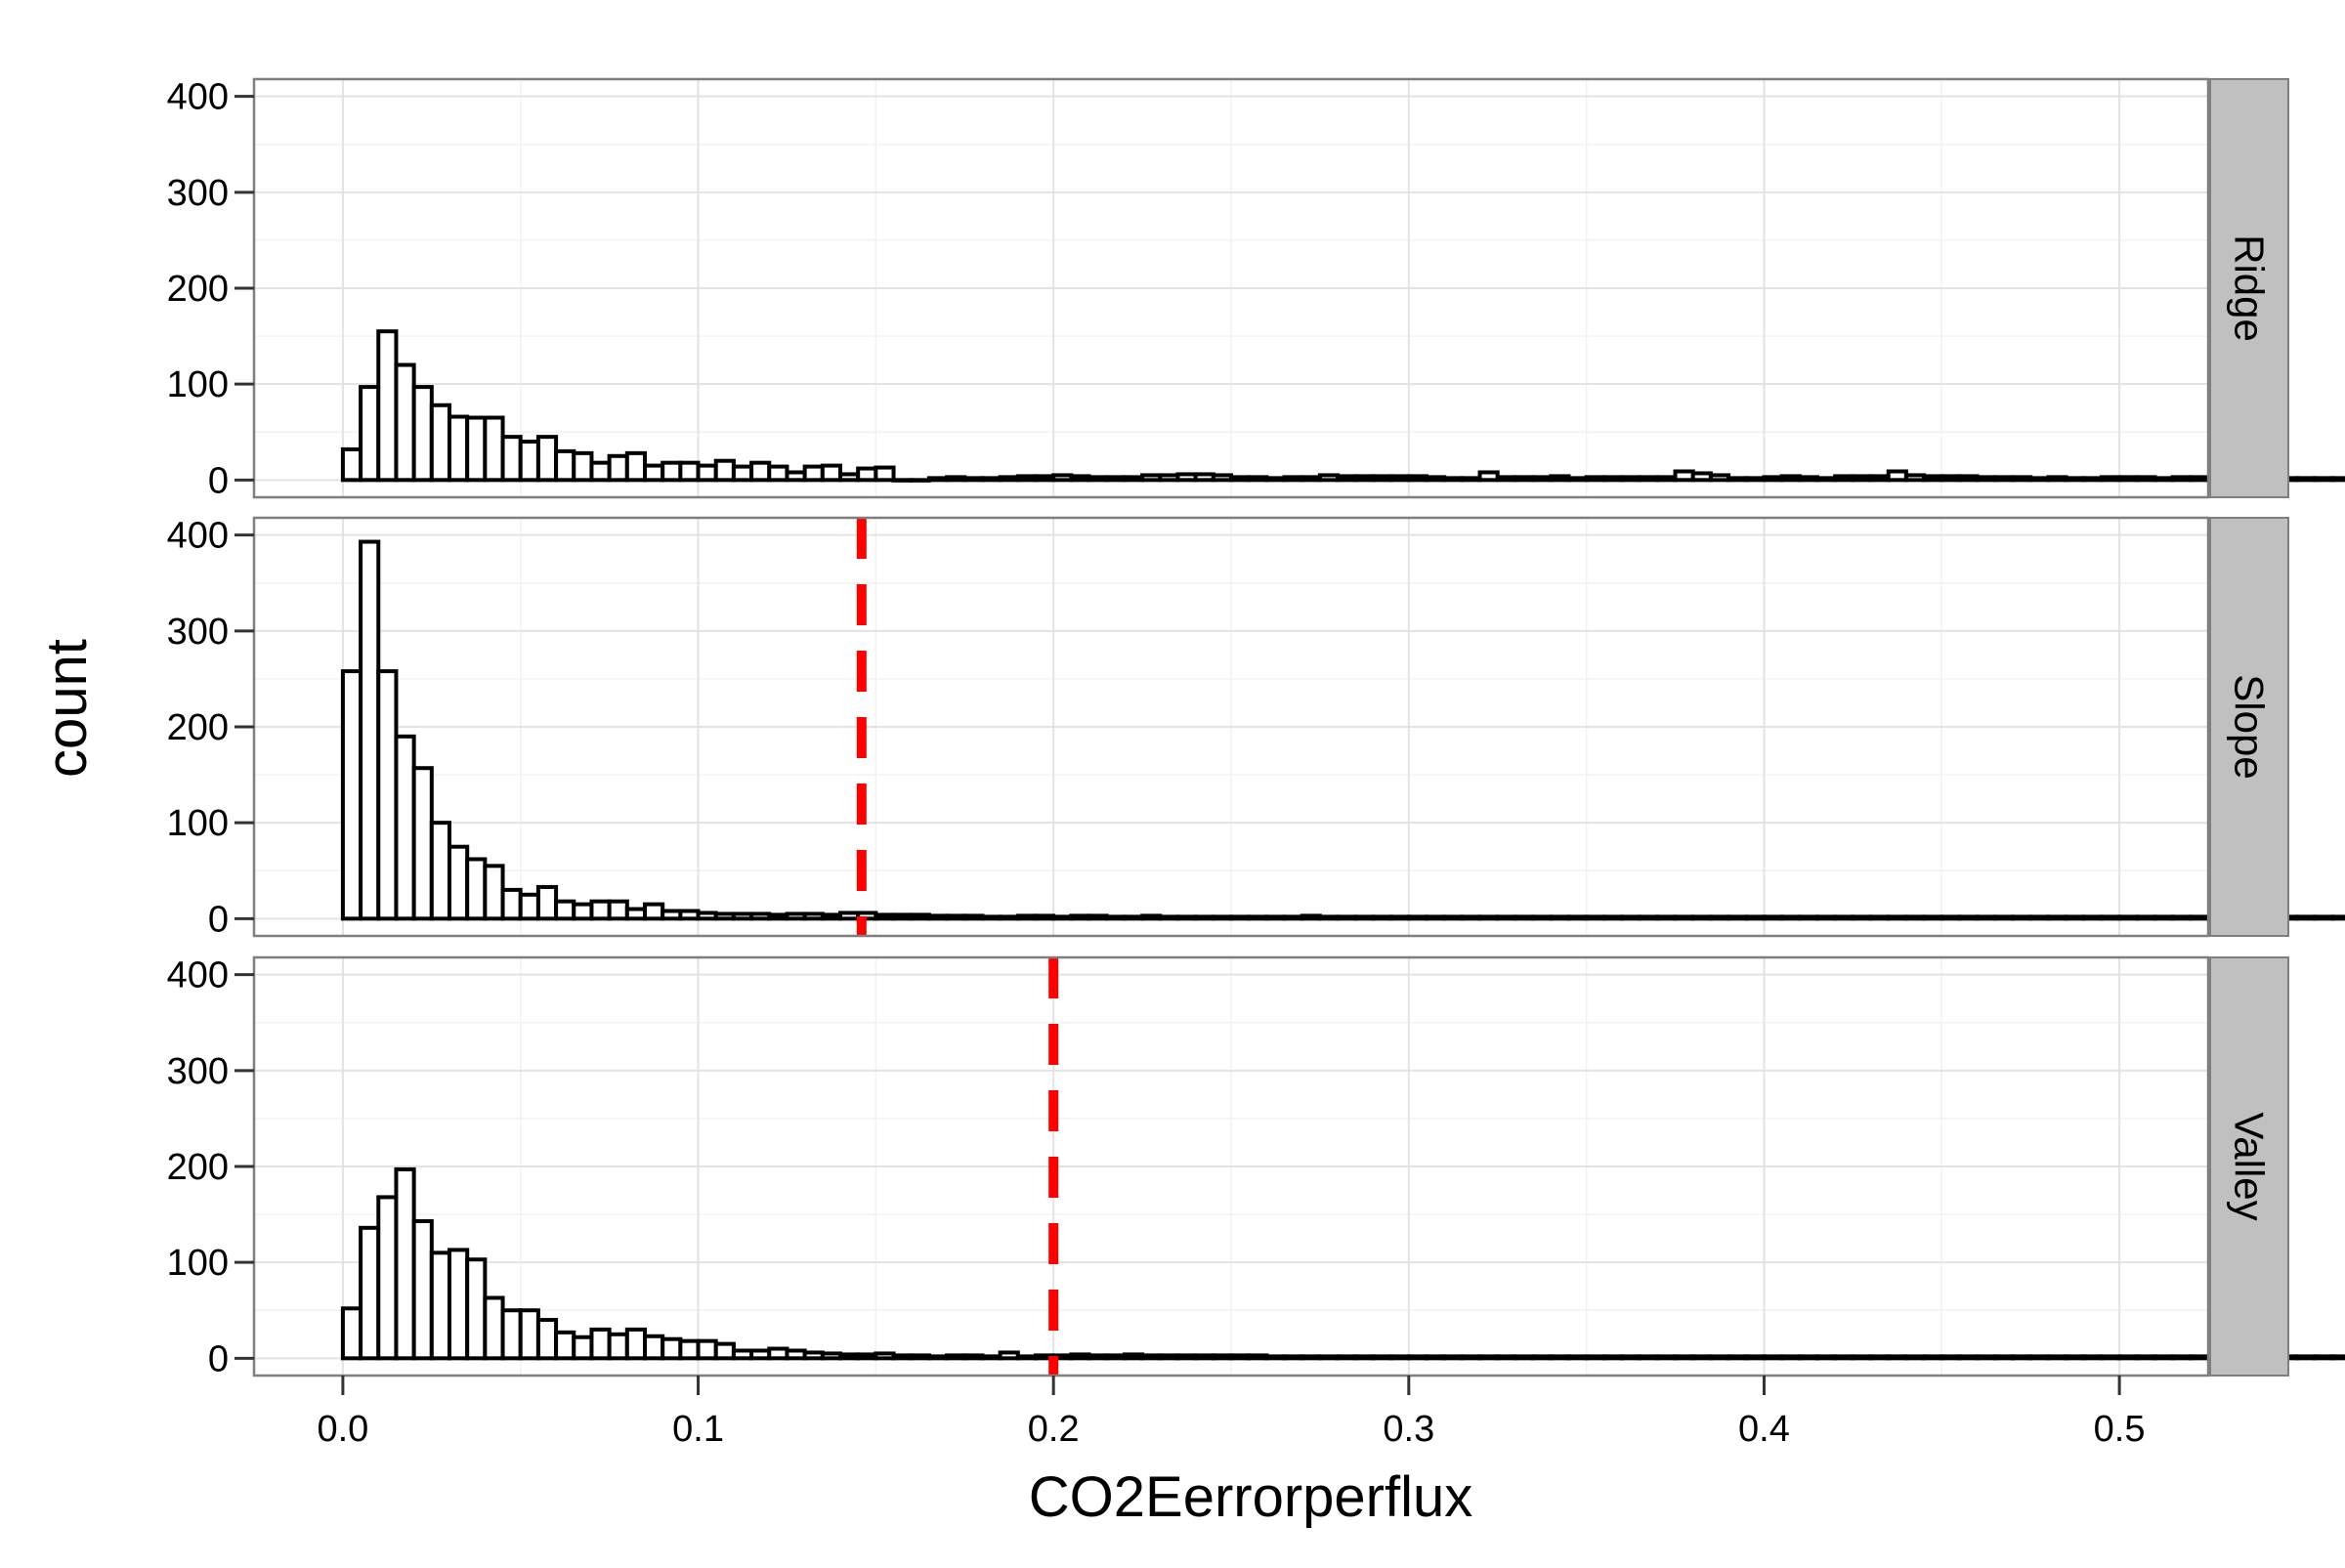 The image size is (2345, 1568). Describe the element at coordinates (67, 708) in the screenshot. I see `y-axis-title: count` at that location.